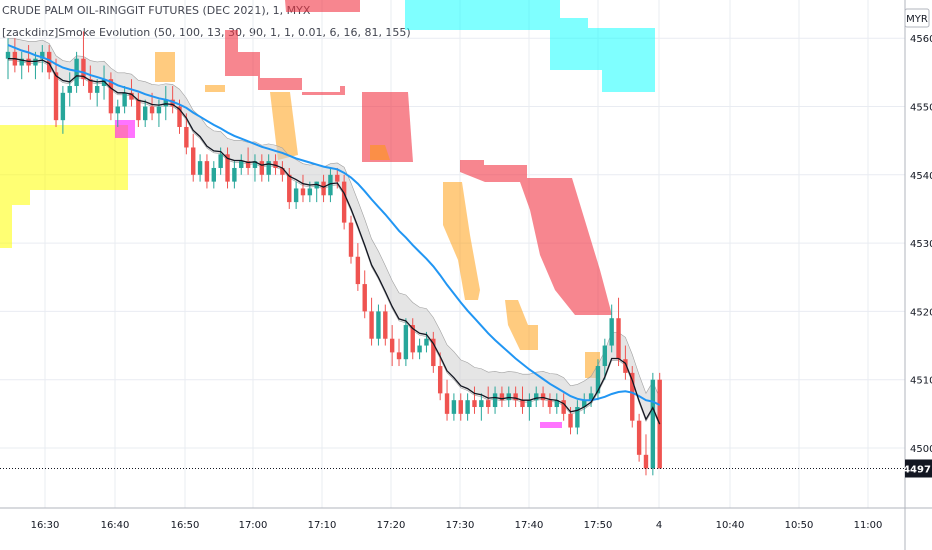 Image resolution: width=932 pixels, height=550 pixels. I want to click on cloud-yellow, so click(64, 186).